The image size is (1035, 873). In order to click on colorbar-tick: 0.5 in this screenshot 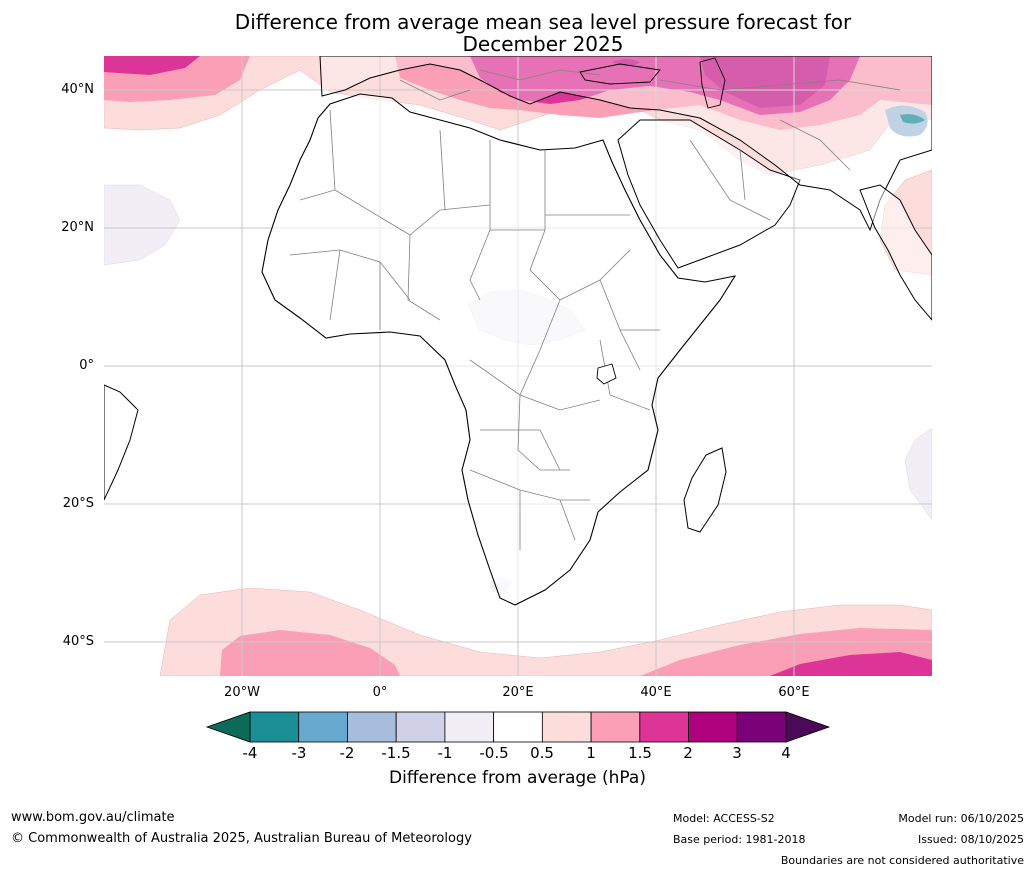, I will do `click(542, 753)`.